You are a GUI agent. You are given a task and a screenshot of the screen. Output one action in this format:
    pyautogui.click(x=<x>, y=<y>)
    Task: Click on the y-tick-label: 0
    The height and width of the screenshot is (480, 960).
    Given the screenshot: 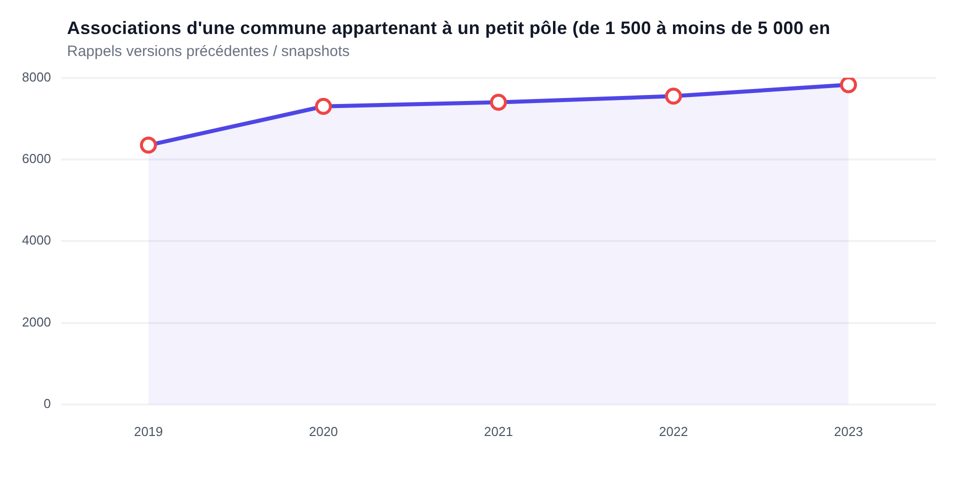 What is the action you would take?
    pyautogui.click(x=47, y=403)
    